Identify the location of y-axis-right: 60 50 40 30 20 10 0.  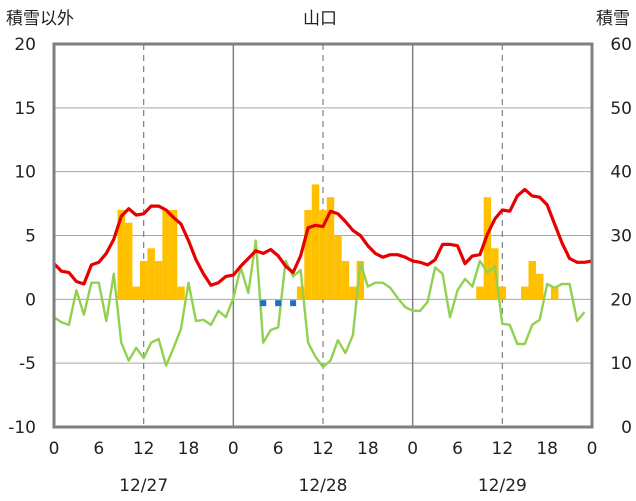
(621, 236).